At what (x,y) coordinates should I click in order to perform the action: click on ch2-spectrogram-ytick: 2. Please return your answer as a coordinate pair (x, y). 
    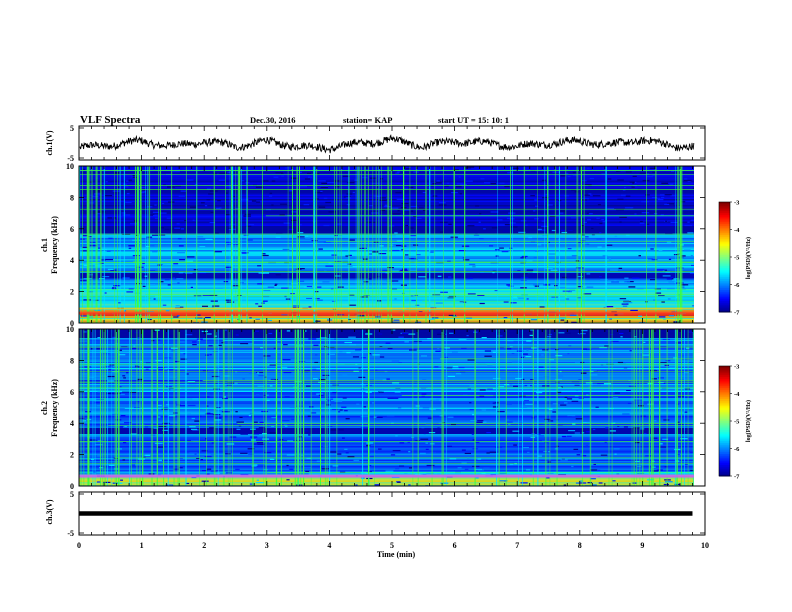
    Looking at the image, I should click on (72, 455).